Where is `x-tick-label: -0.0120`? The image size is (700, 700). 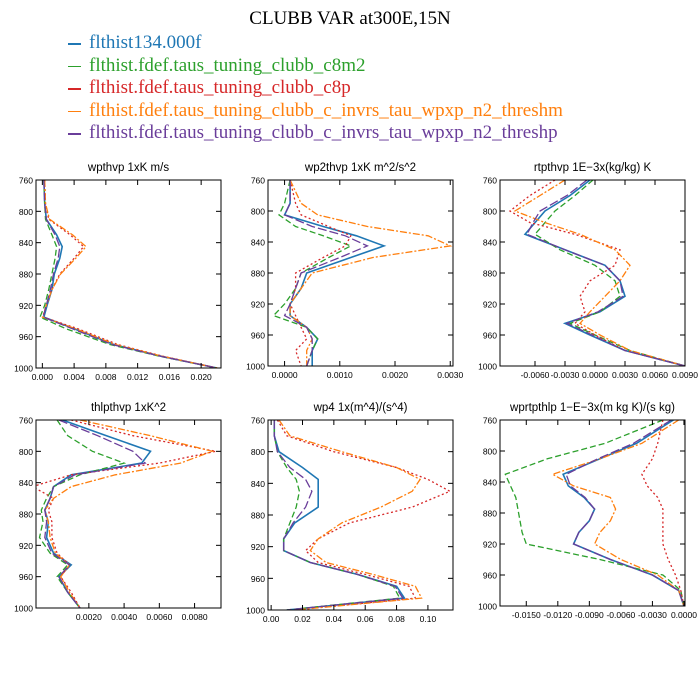
x-tick-label: -0.0120 is located at coordinates (557, 615).